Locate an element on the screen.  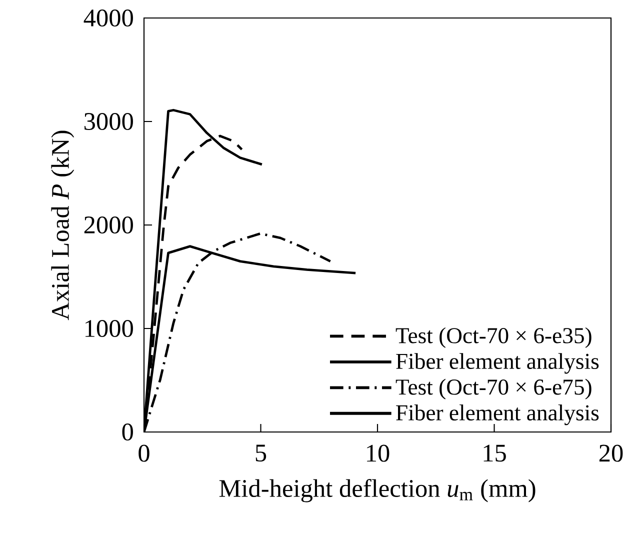
y-tick-label: 1000 is located at coordinates (109, 329).